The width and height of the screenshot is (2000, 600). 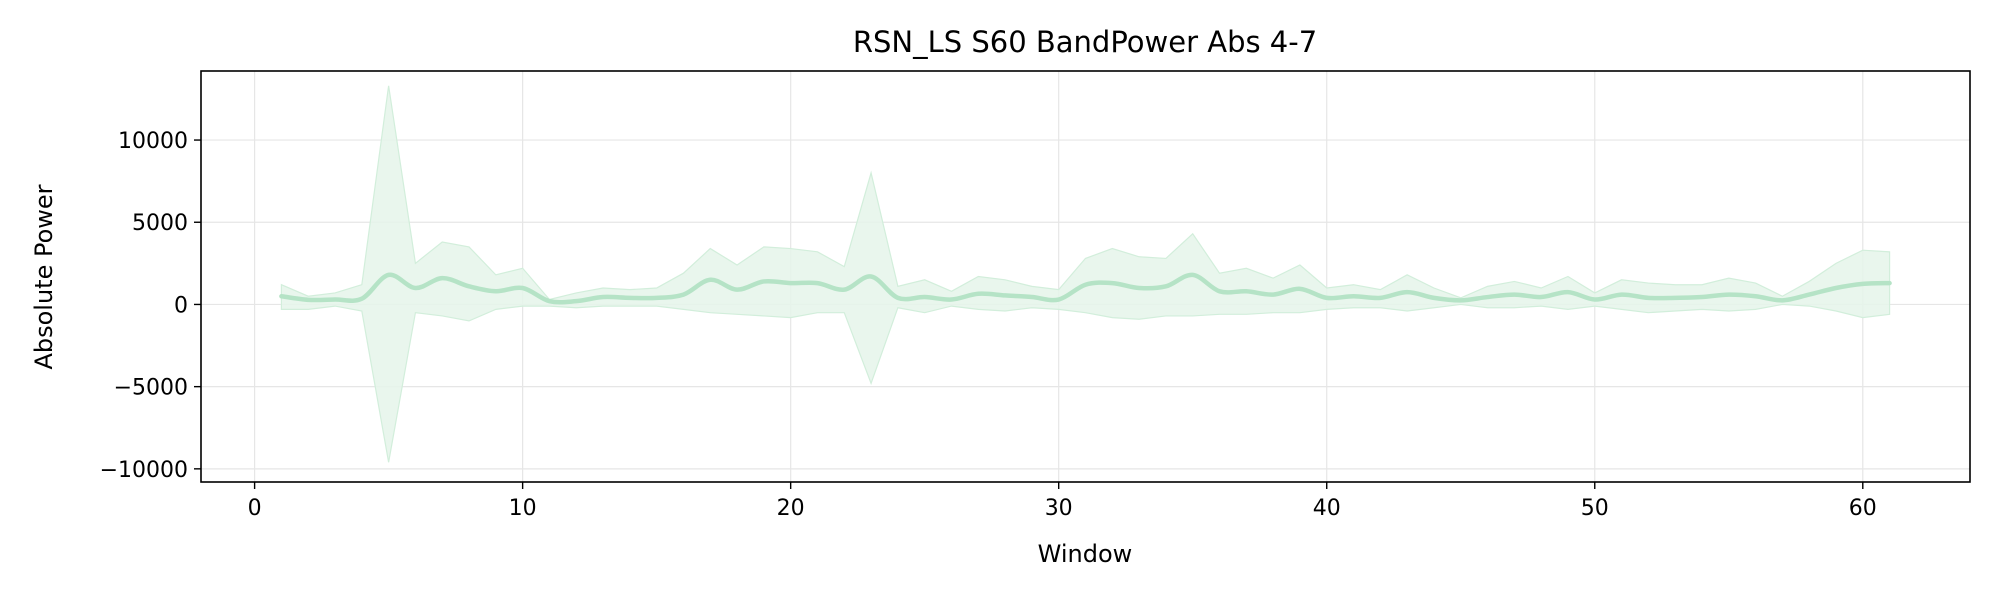 What do you see at coordinates (1059, 508) in the screenshot?
I see `x-tick-label: 30` at bounding box center [1059, 508].